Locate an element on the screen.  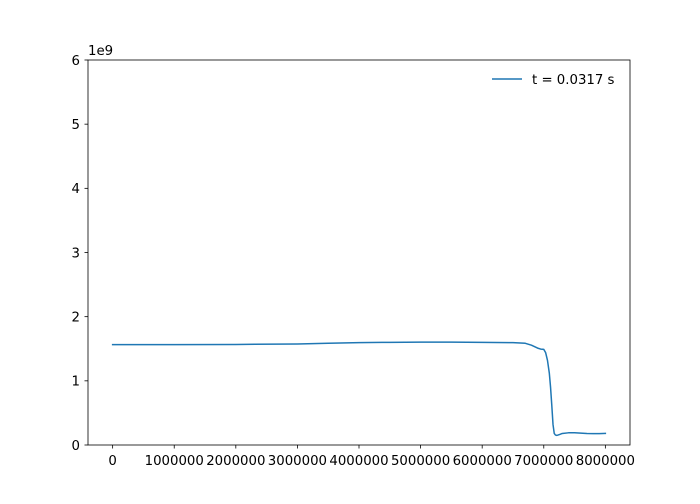
y-tick-label: 1 is located at coordinates (76, 382).